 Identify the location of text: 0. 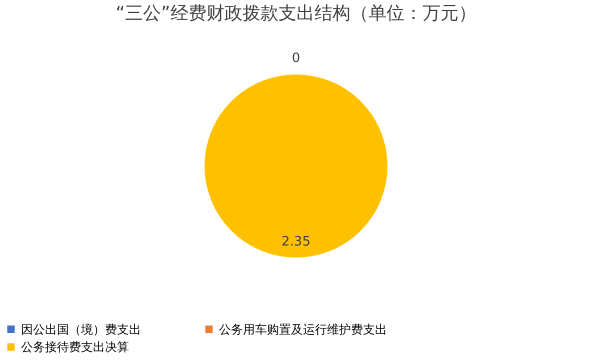
(296, 58).